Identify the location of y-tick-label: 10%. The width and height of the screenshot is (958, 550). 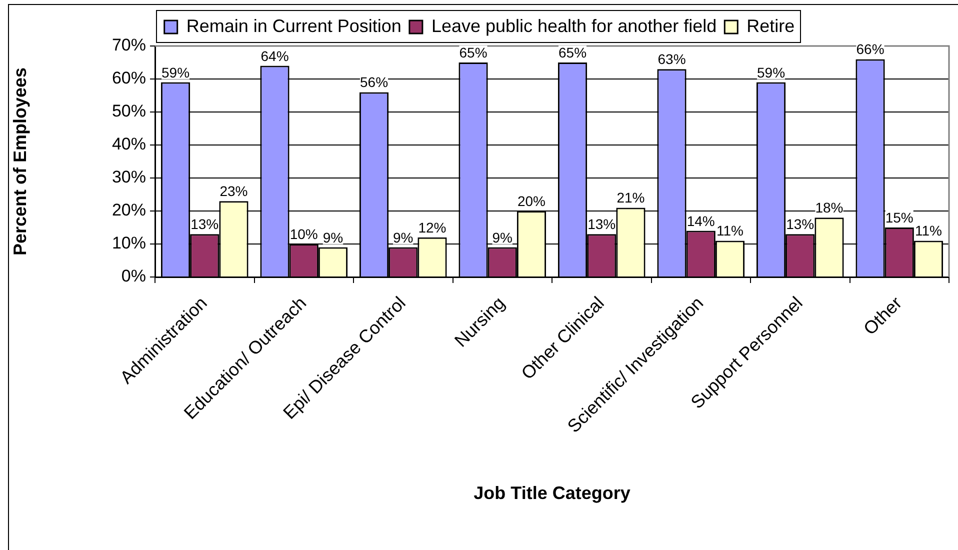
(129, 243).